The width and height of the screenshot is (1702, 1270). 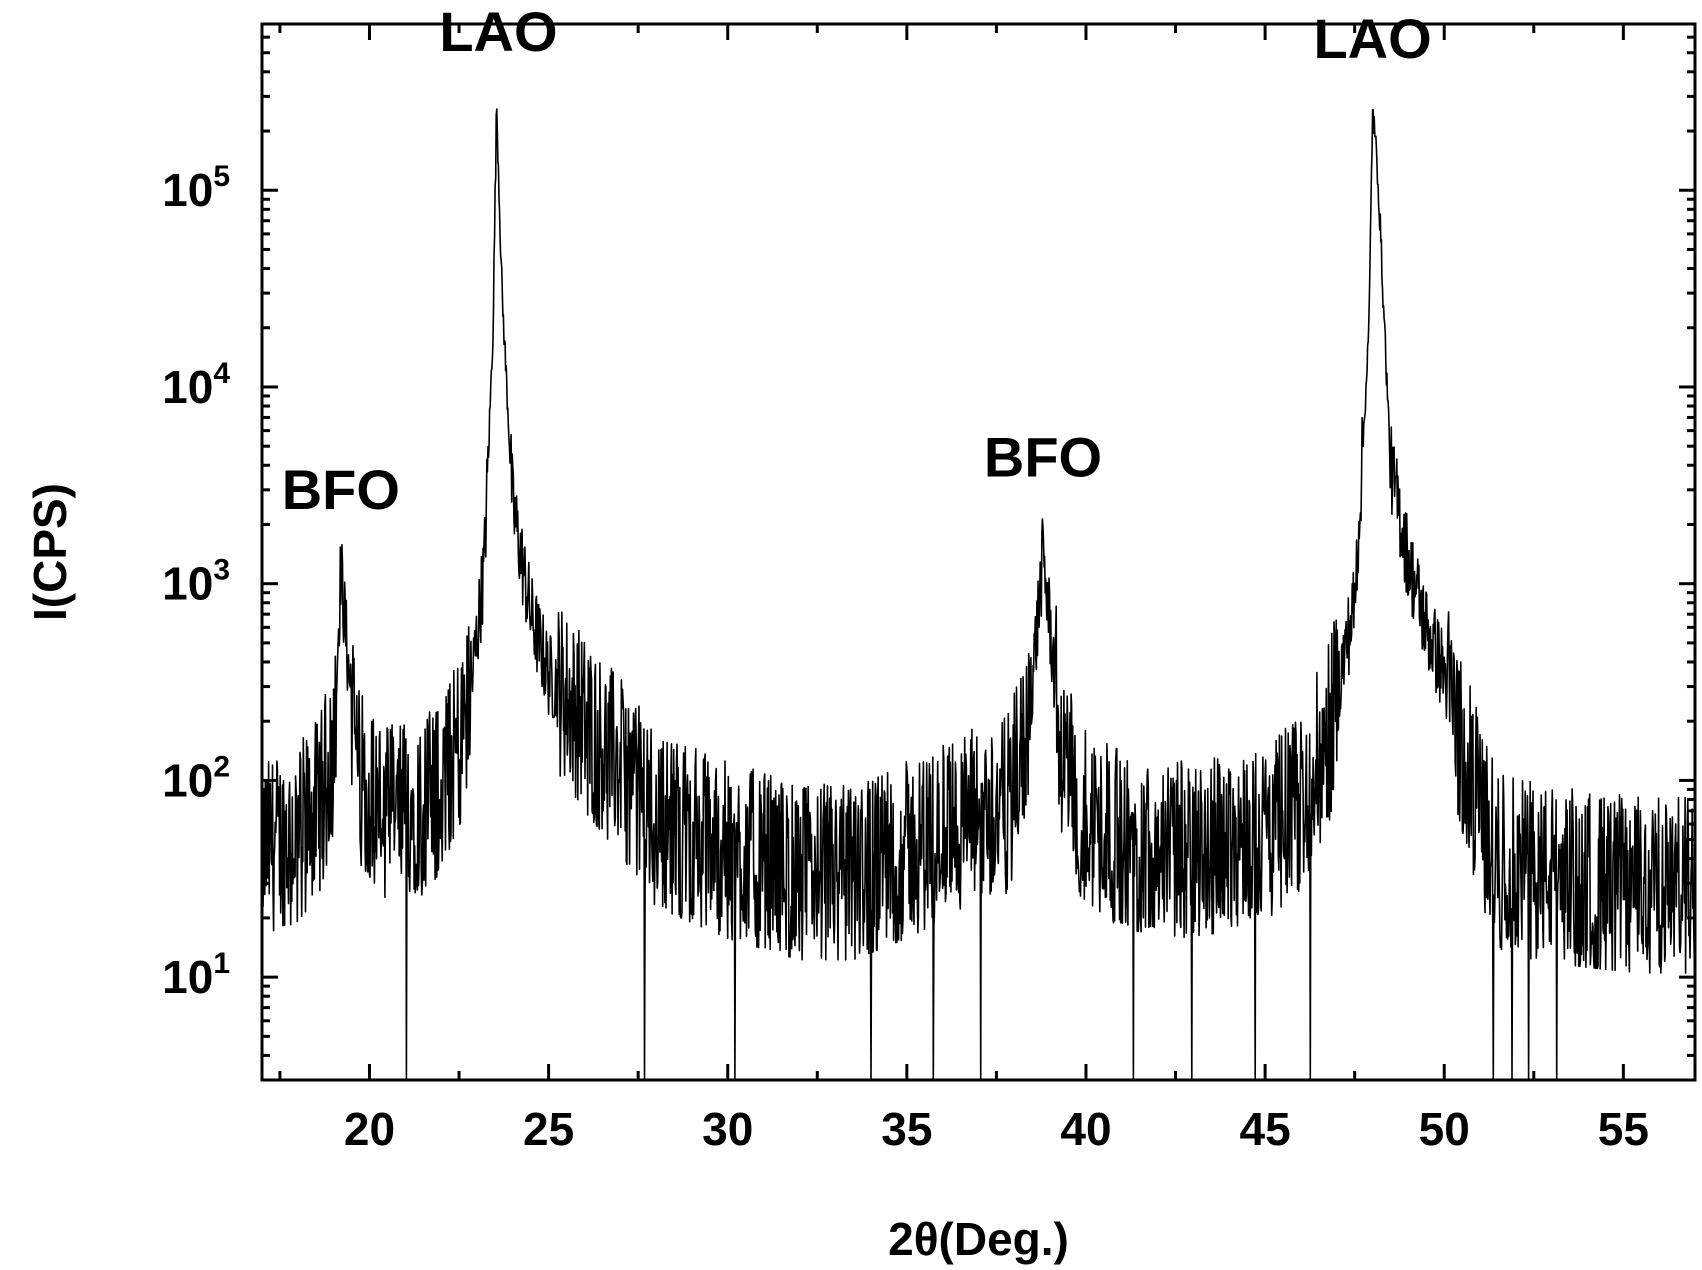 What do you see at coordinates (1085, 1129) in the screenshot?
I see `x-tick-label: 40` at bounding box center [1085, 1129].